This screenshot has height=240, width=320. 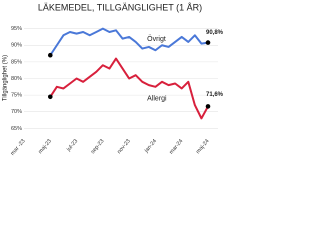 What do you see at coordinates (16, 29) in the screenshot?
I see `y-tick-label: 95%` at bounding box center [16, 29].